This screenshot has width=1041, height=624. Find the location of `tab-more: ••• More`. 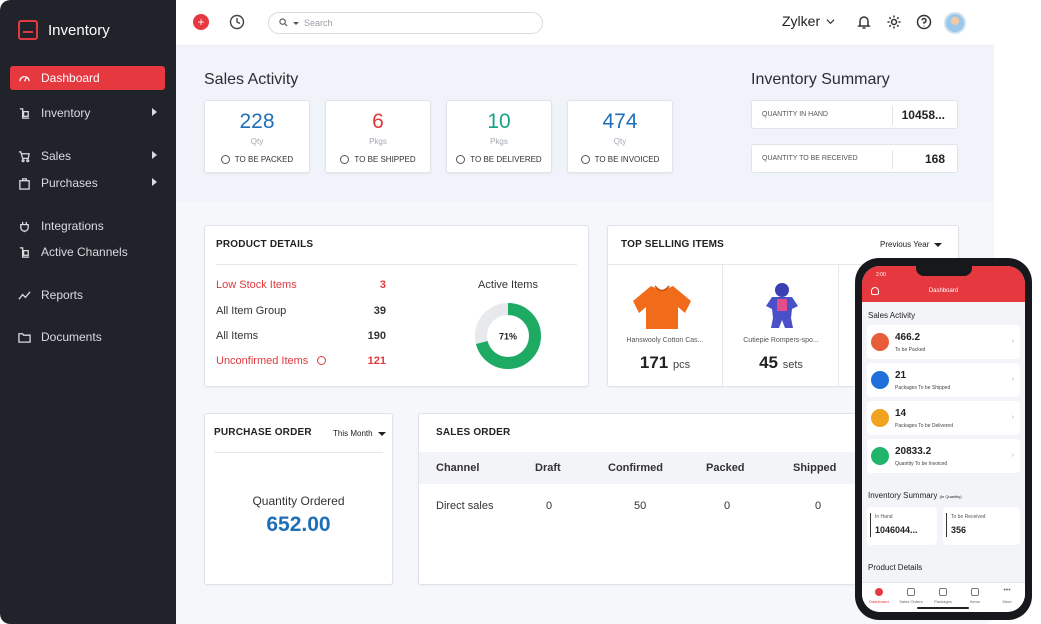

tab-more: ••• More is located at coordinates (1007, 595).